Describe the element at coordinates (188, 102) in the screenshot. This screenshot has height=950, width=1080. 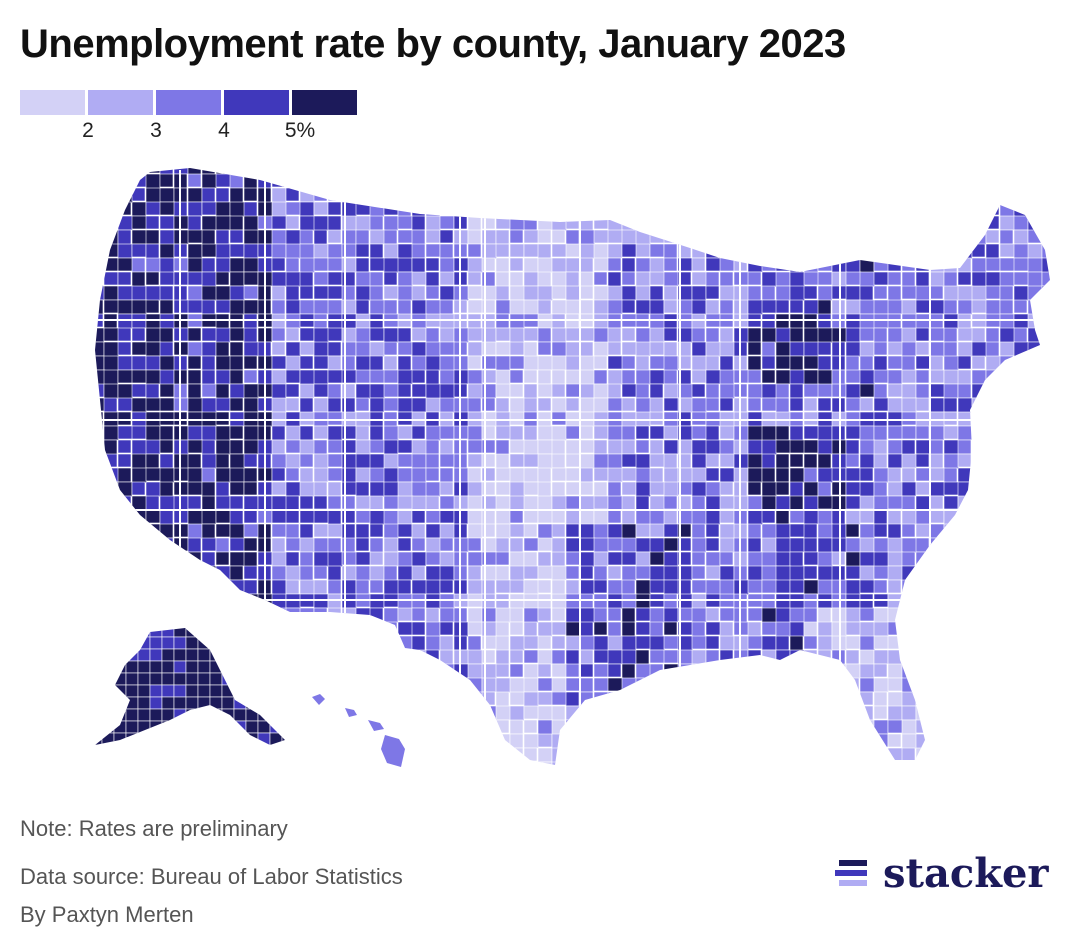
I see `legend-swatches` at that location.